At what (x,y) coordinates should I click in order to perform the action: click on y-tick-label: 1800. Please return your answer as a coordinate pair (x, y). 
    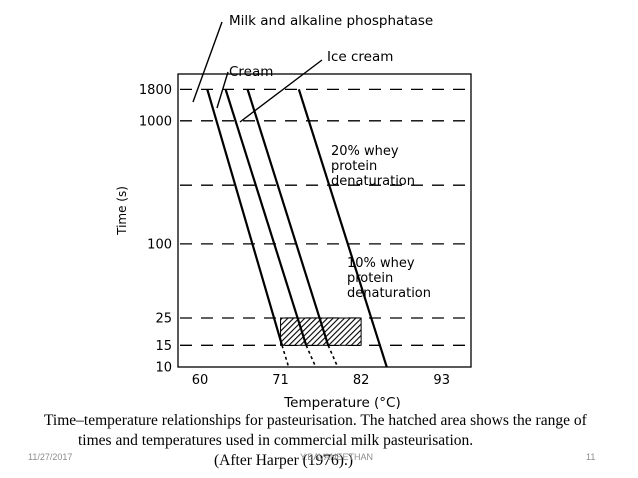
    Looking at the image, I should click on (155, 90).